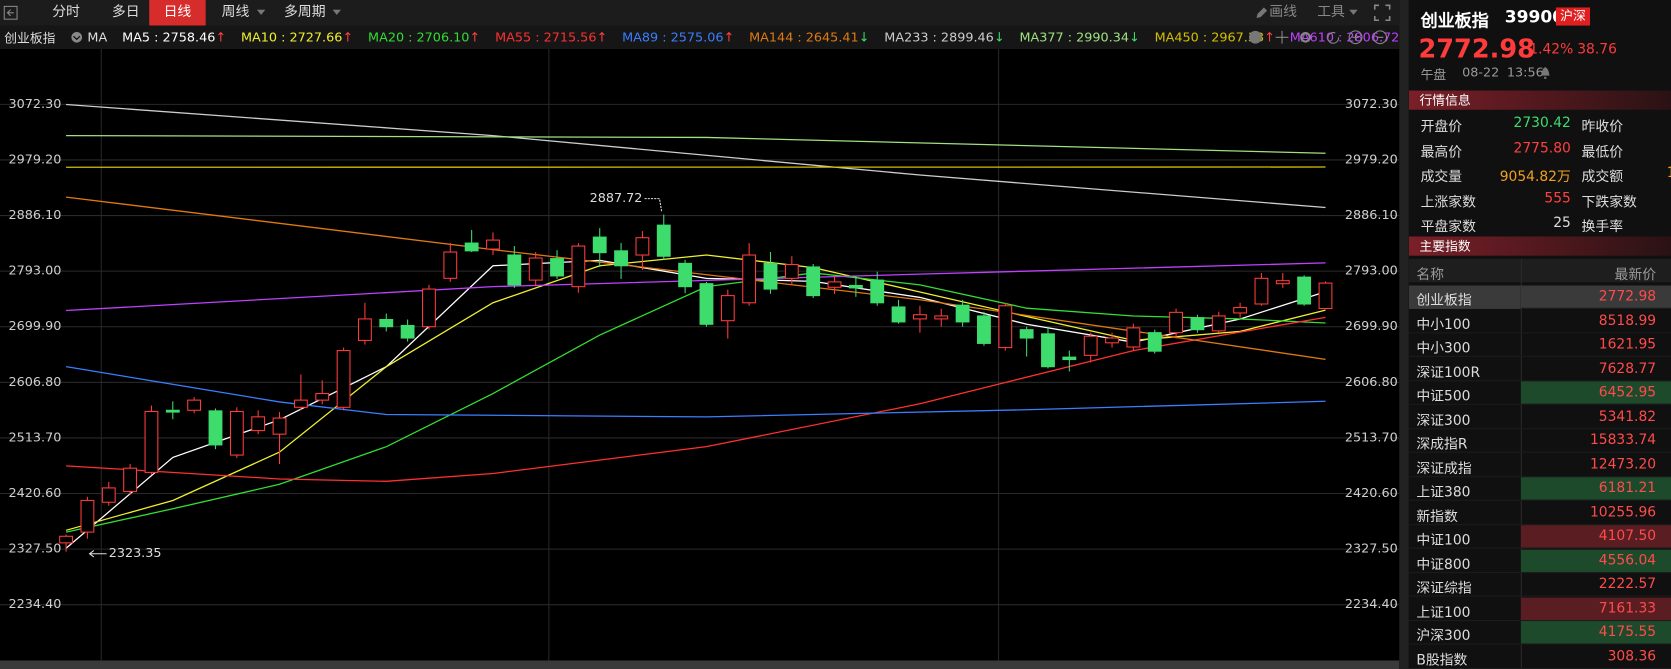 The image size is (1671, 669). What do you see at coordinates (1371, 493) in the screenshot?
I see `y-tick-label-right: 2420.60` at bounding box center [1371, 493].